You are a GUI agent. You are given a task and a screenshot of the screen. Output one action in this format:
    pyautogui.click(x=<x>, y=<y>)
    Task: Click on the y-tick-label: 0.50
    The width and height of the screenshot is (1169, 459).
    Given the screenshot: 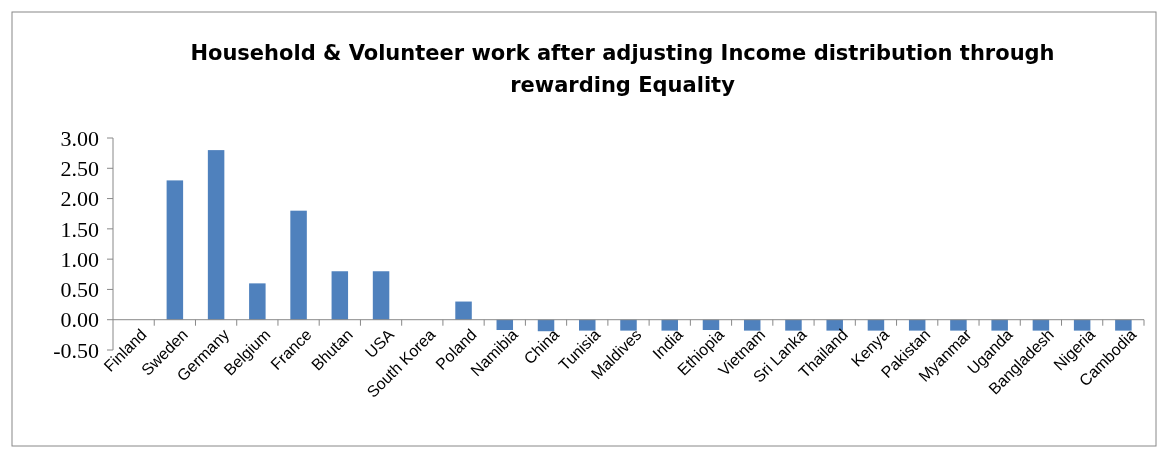 What is the action you would take?
    pyautogui.click(x=79, y=290)
    